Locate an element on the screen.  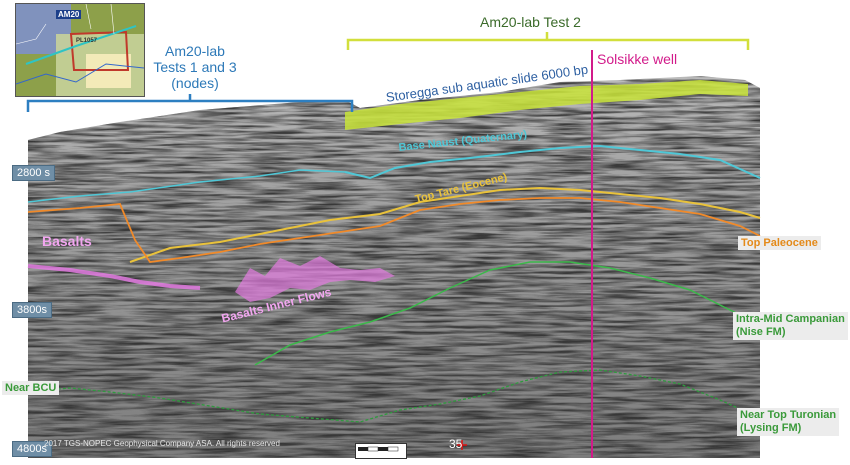
label-intra-mid-campanian: Intra-Mid Campanian (Nise FM) is located at coordinates (790, 326).